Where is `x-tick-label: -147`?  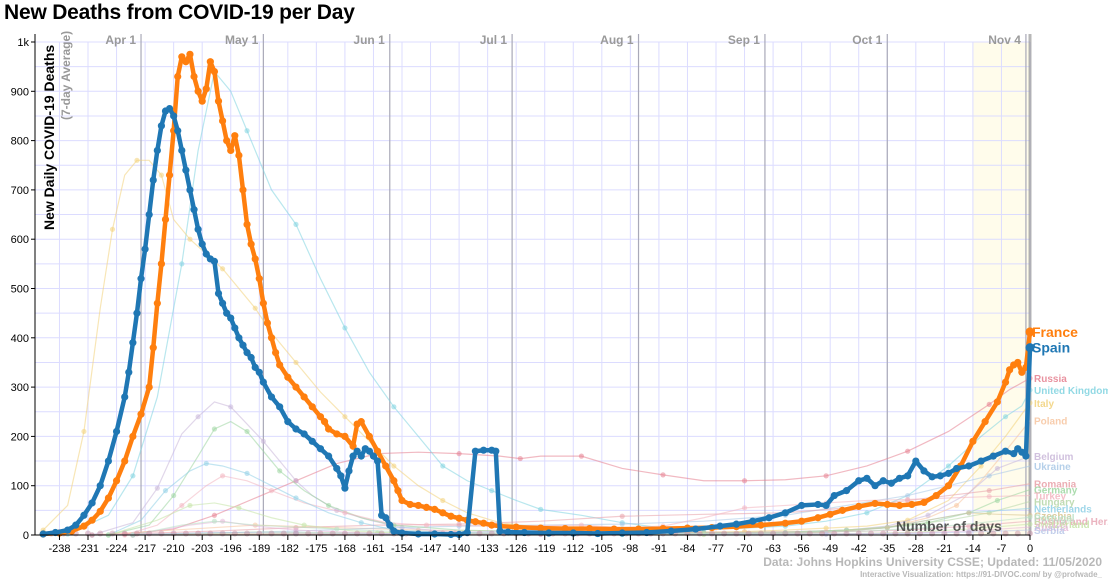
x-tick-label: -147 is located at coordinates (431, 549).